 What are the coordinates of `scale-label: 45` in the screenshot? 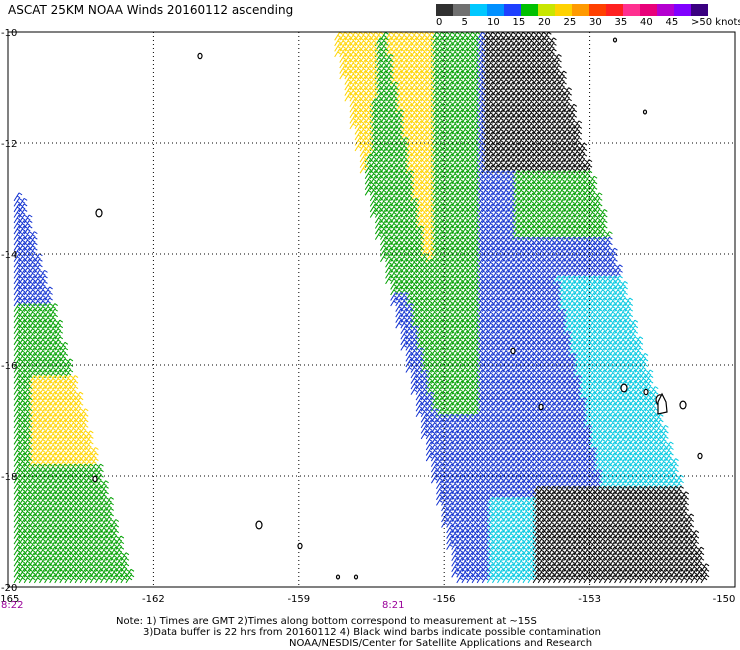 It's located at (672, 22).